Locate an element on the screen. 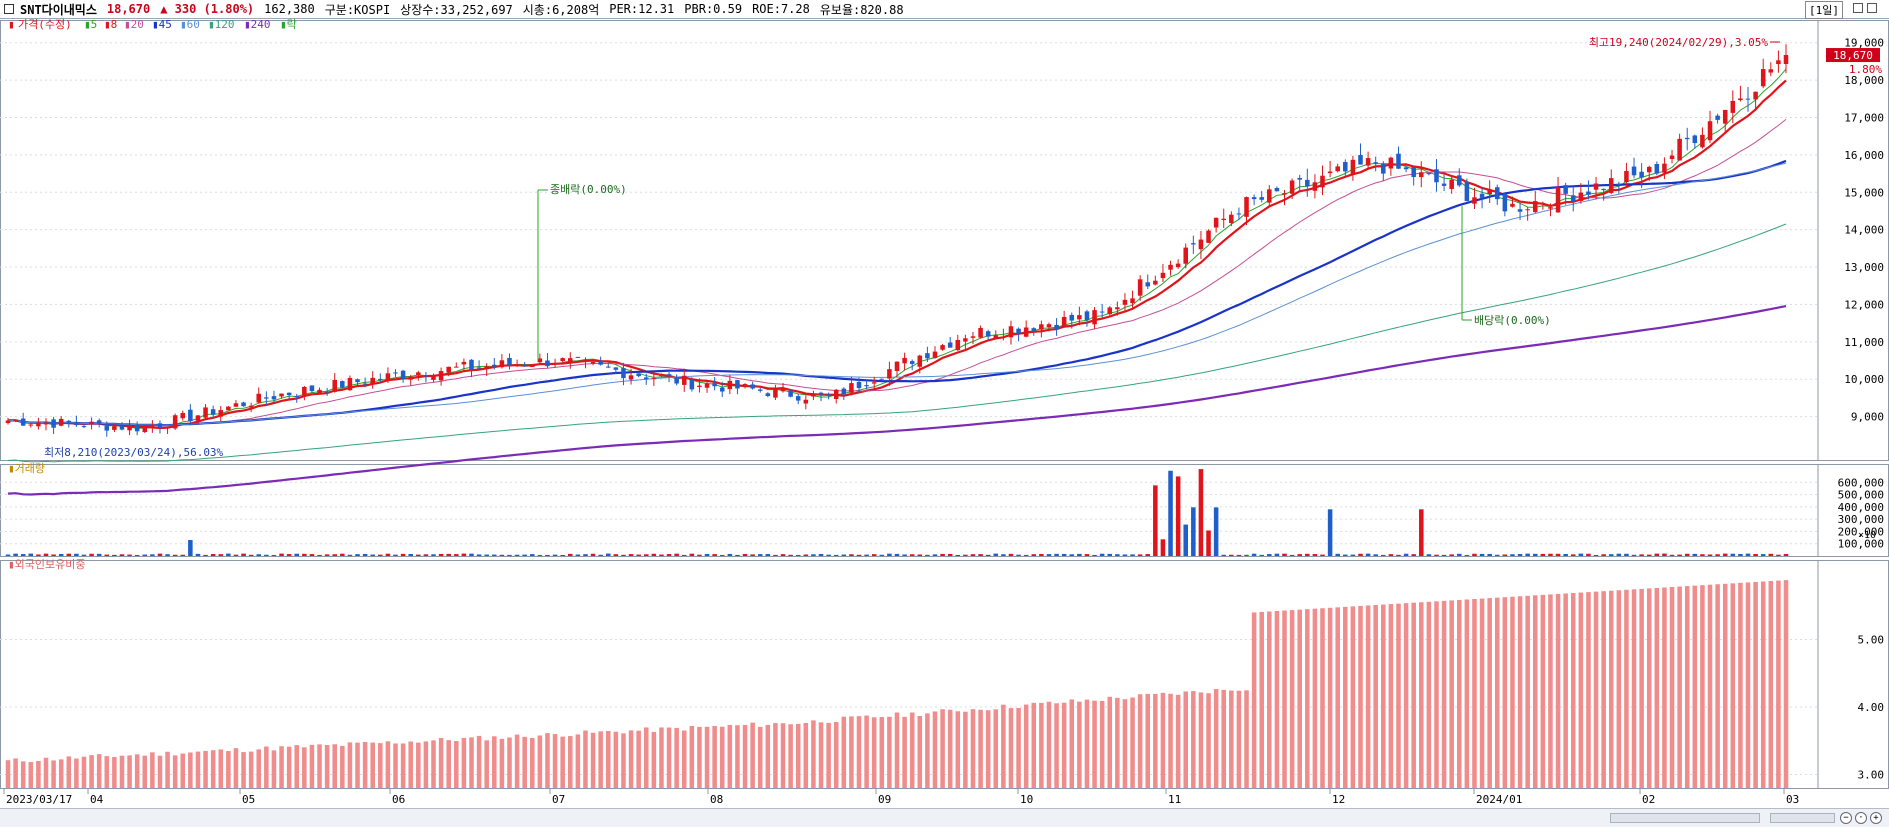 The width and height of the screenshot is (1889, 827). zoom-reset-icon: · is located at coordinates (1861, 818).